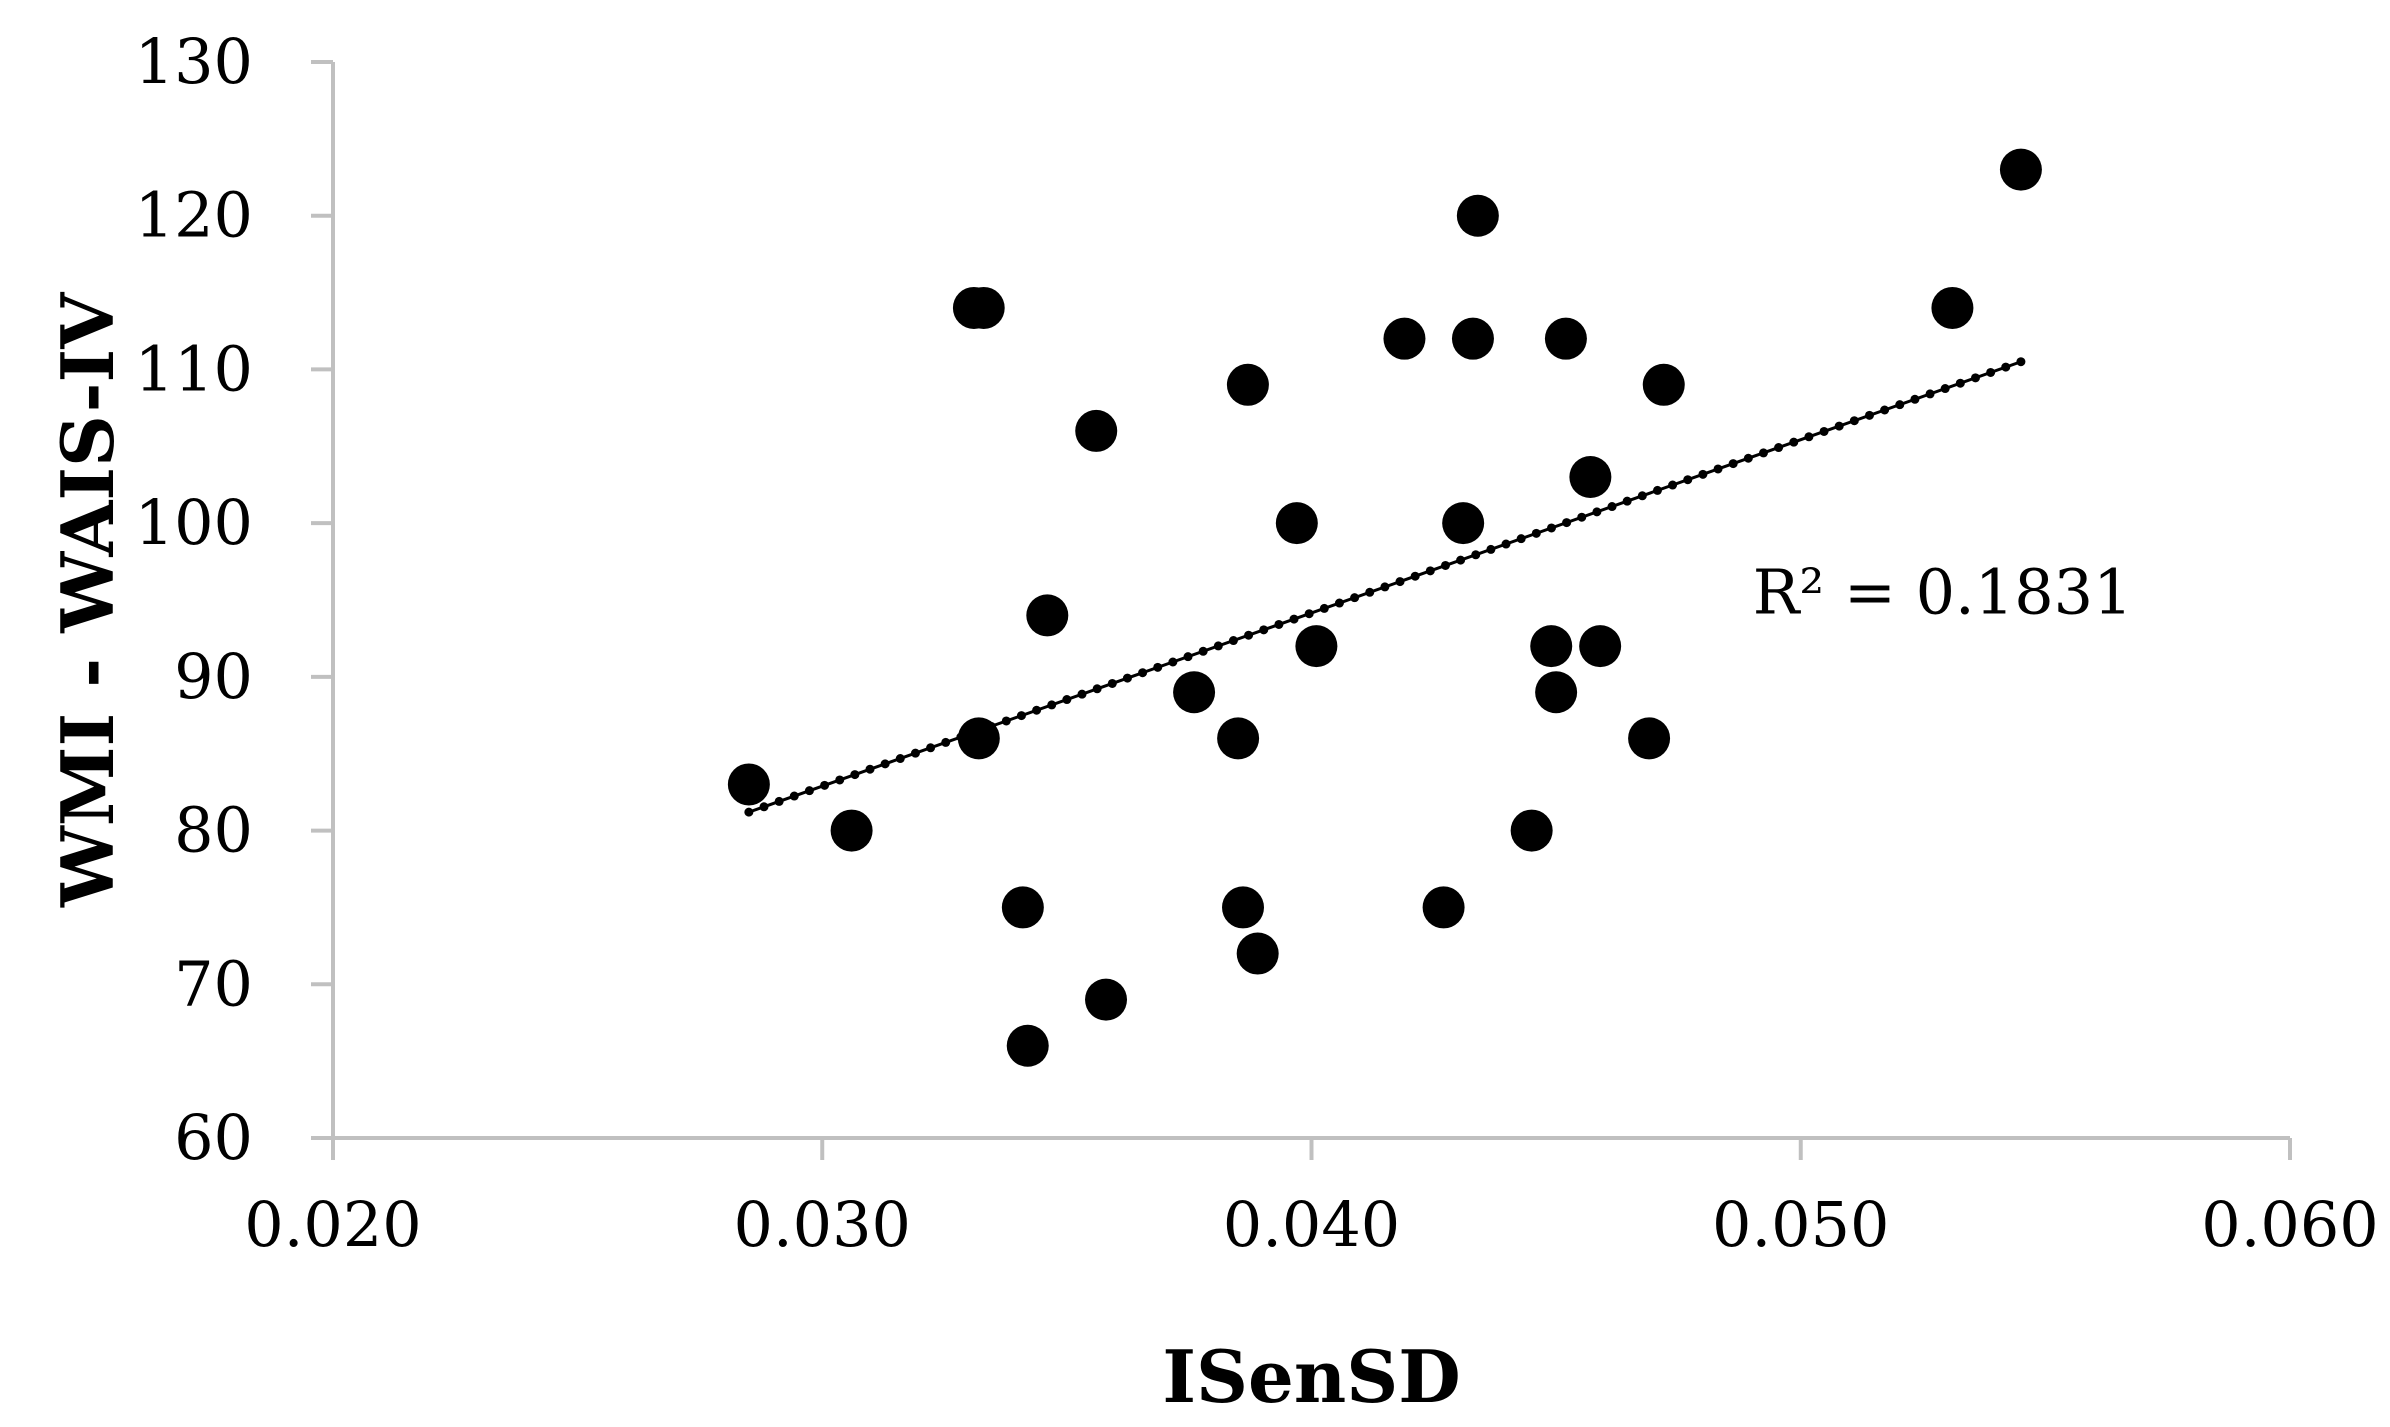 This screenshot has height=1427, width=2390. I want to click on y-tick-label: 80, so click(213, 830).